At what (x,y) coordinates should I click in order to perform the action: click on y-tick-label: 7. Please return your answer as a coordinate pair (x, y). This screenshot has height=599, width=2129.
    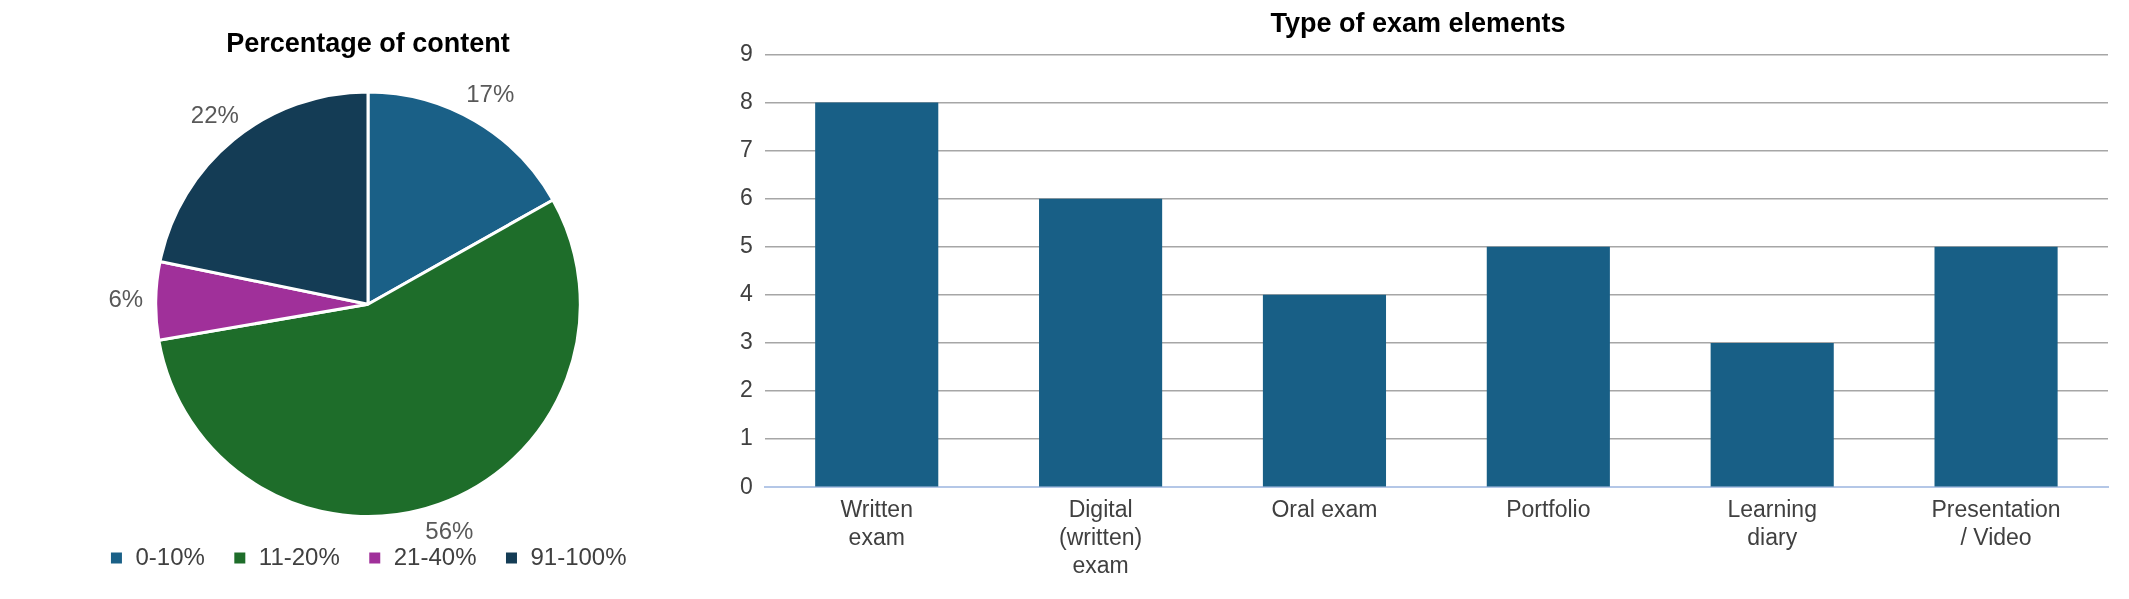
    Looking at the image, I should click on (746, 148).